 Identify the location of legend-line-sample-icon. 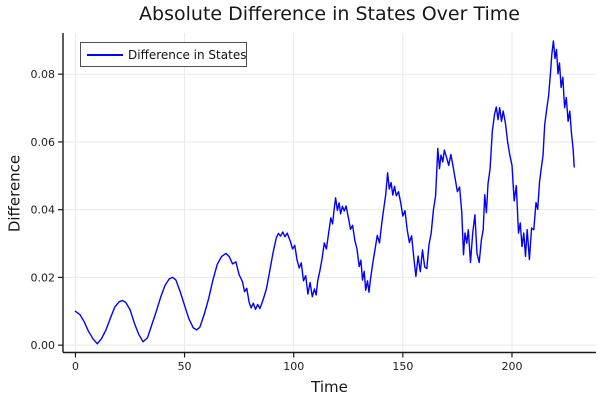
(105, 54).